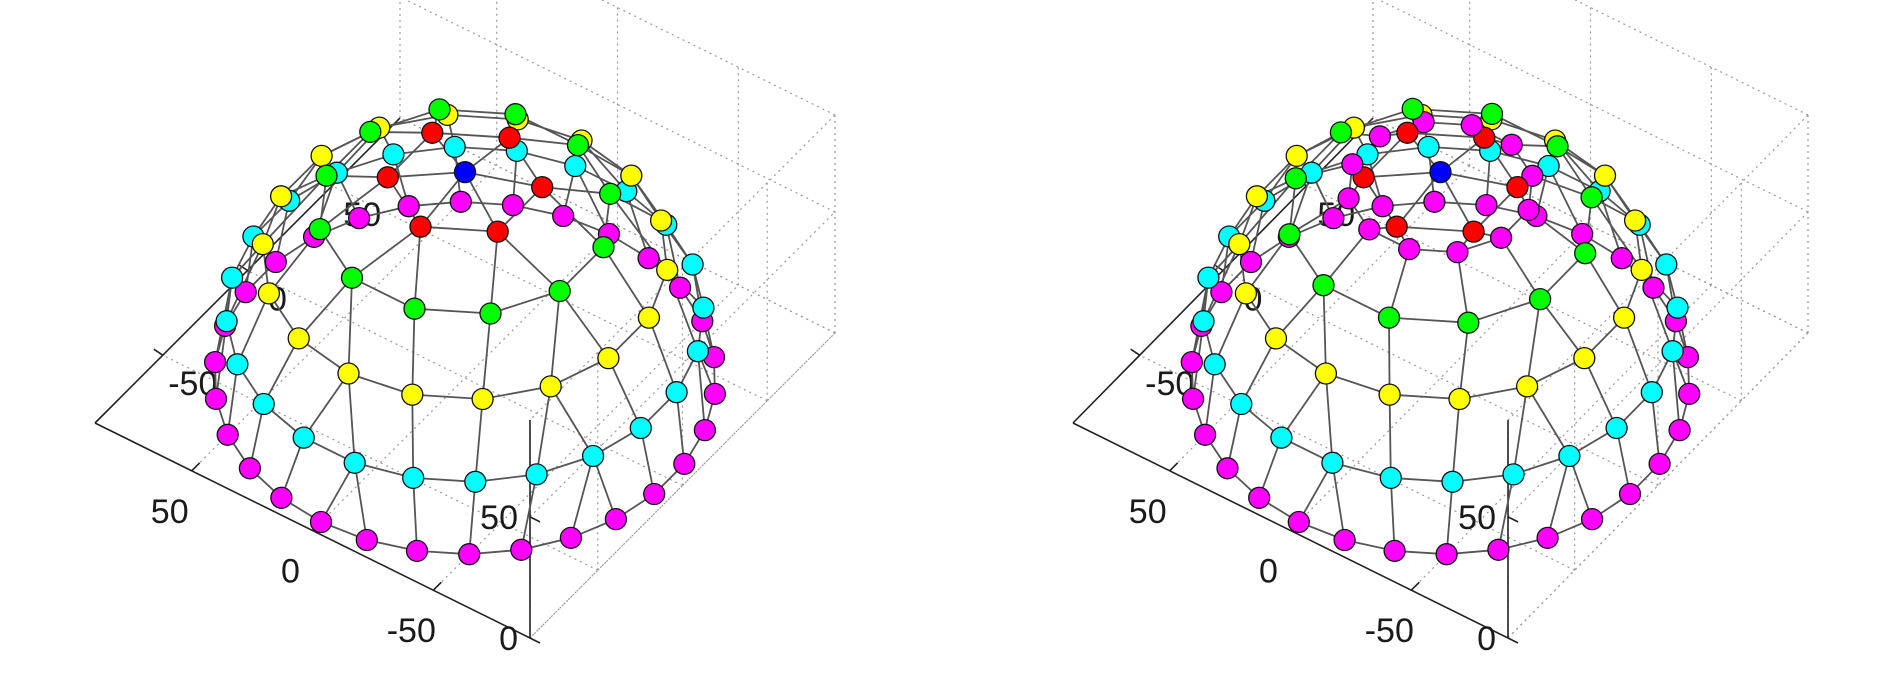  What do you see at coordinates (1486, 639) in the screenshot?
I see `z-tick-label: 0` at bounding box center [1486, 639].